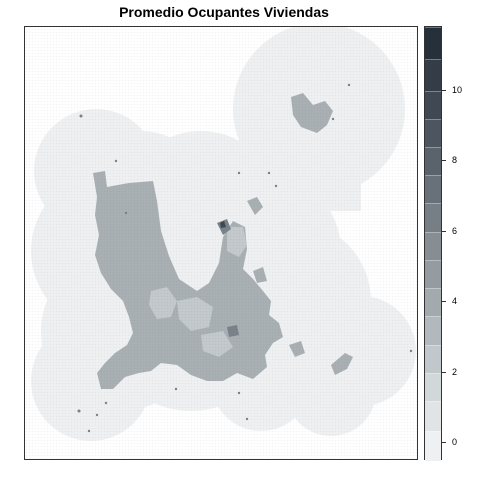 This screenshot has width=480, height=480. I want to click on legend-tick-label: 4, so click(455, 301).